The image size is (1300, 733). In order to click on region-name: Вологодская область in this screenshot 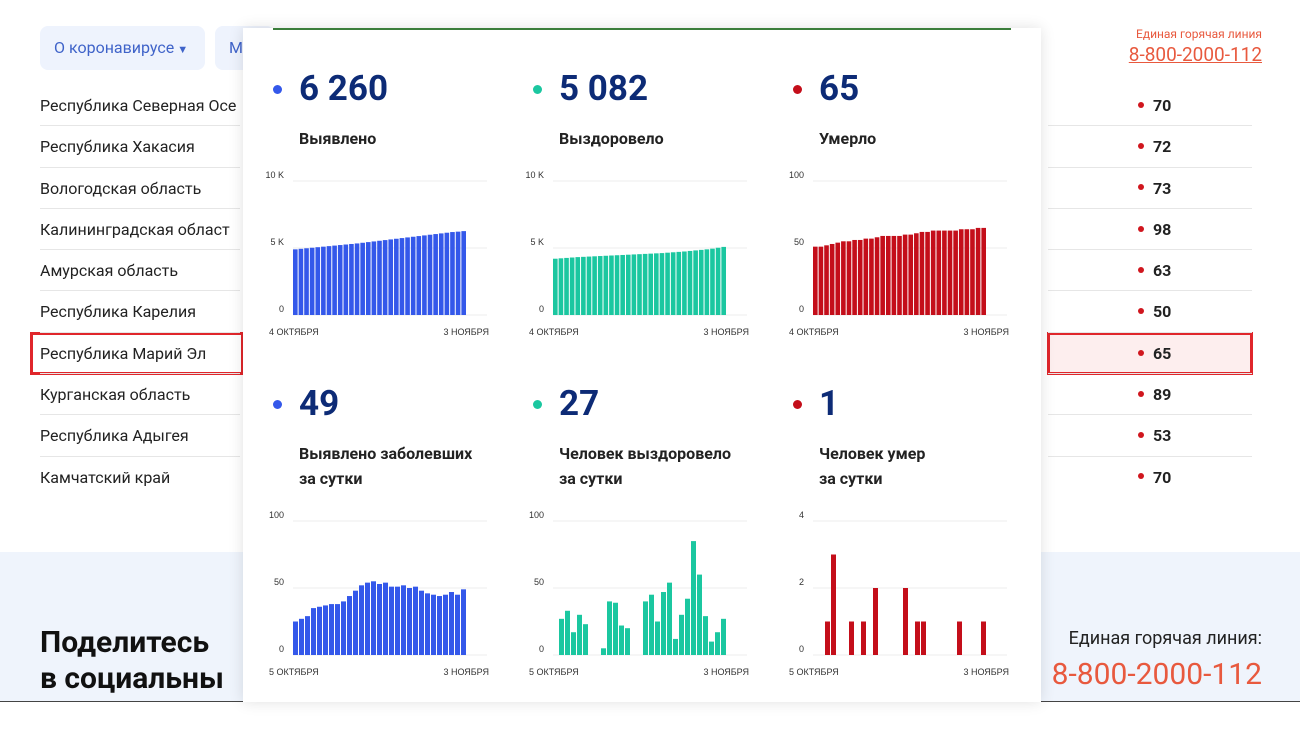, I will do `click(140, 188)`.